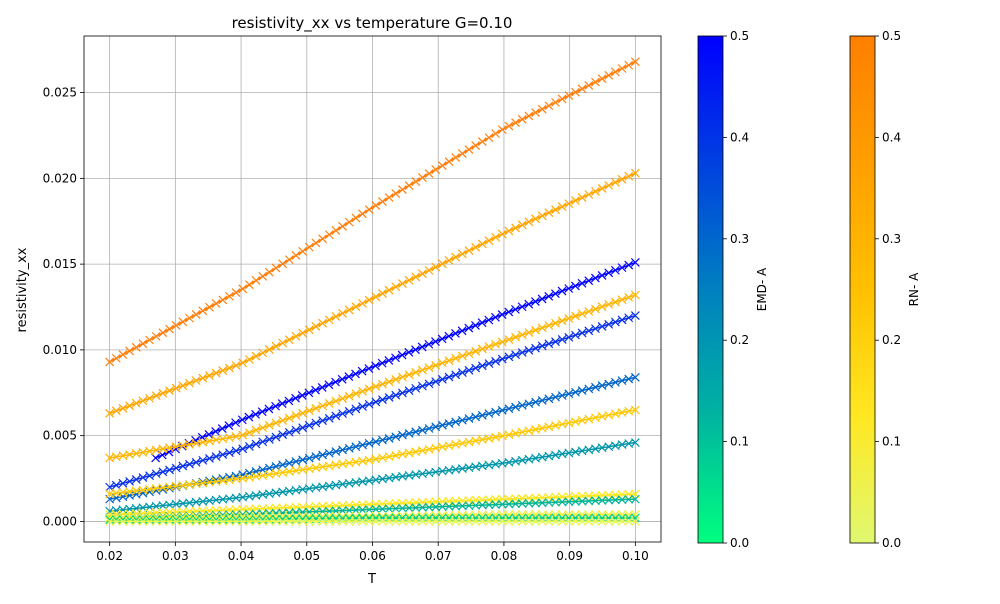 The width and height of the screenshot is (1000, 604). Describe the element at coordinates (60, 93) in the screenshot. I see `y-tick-label: 0.025` at that location.